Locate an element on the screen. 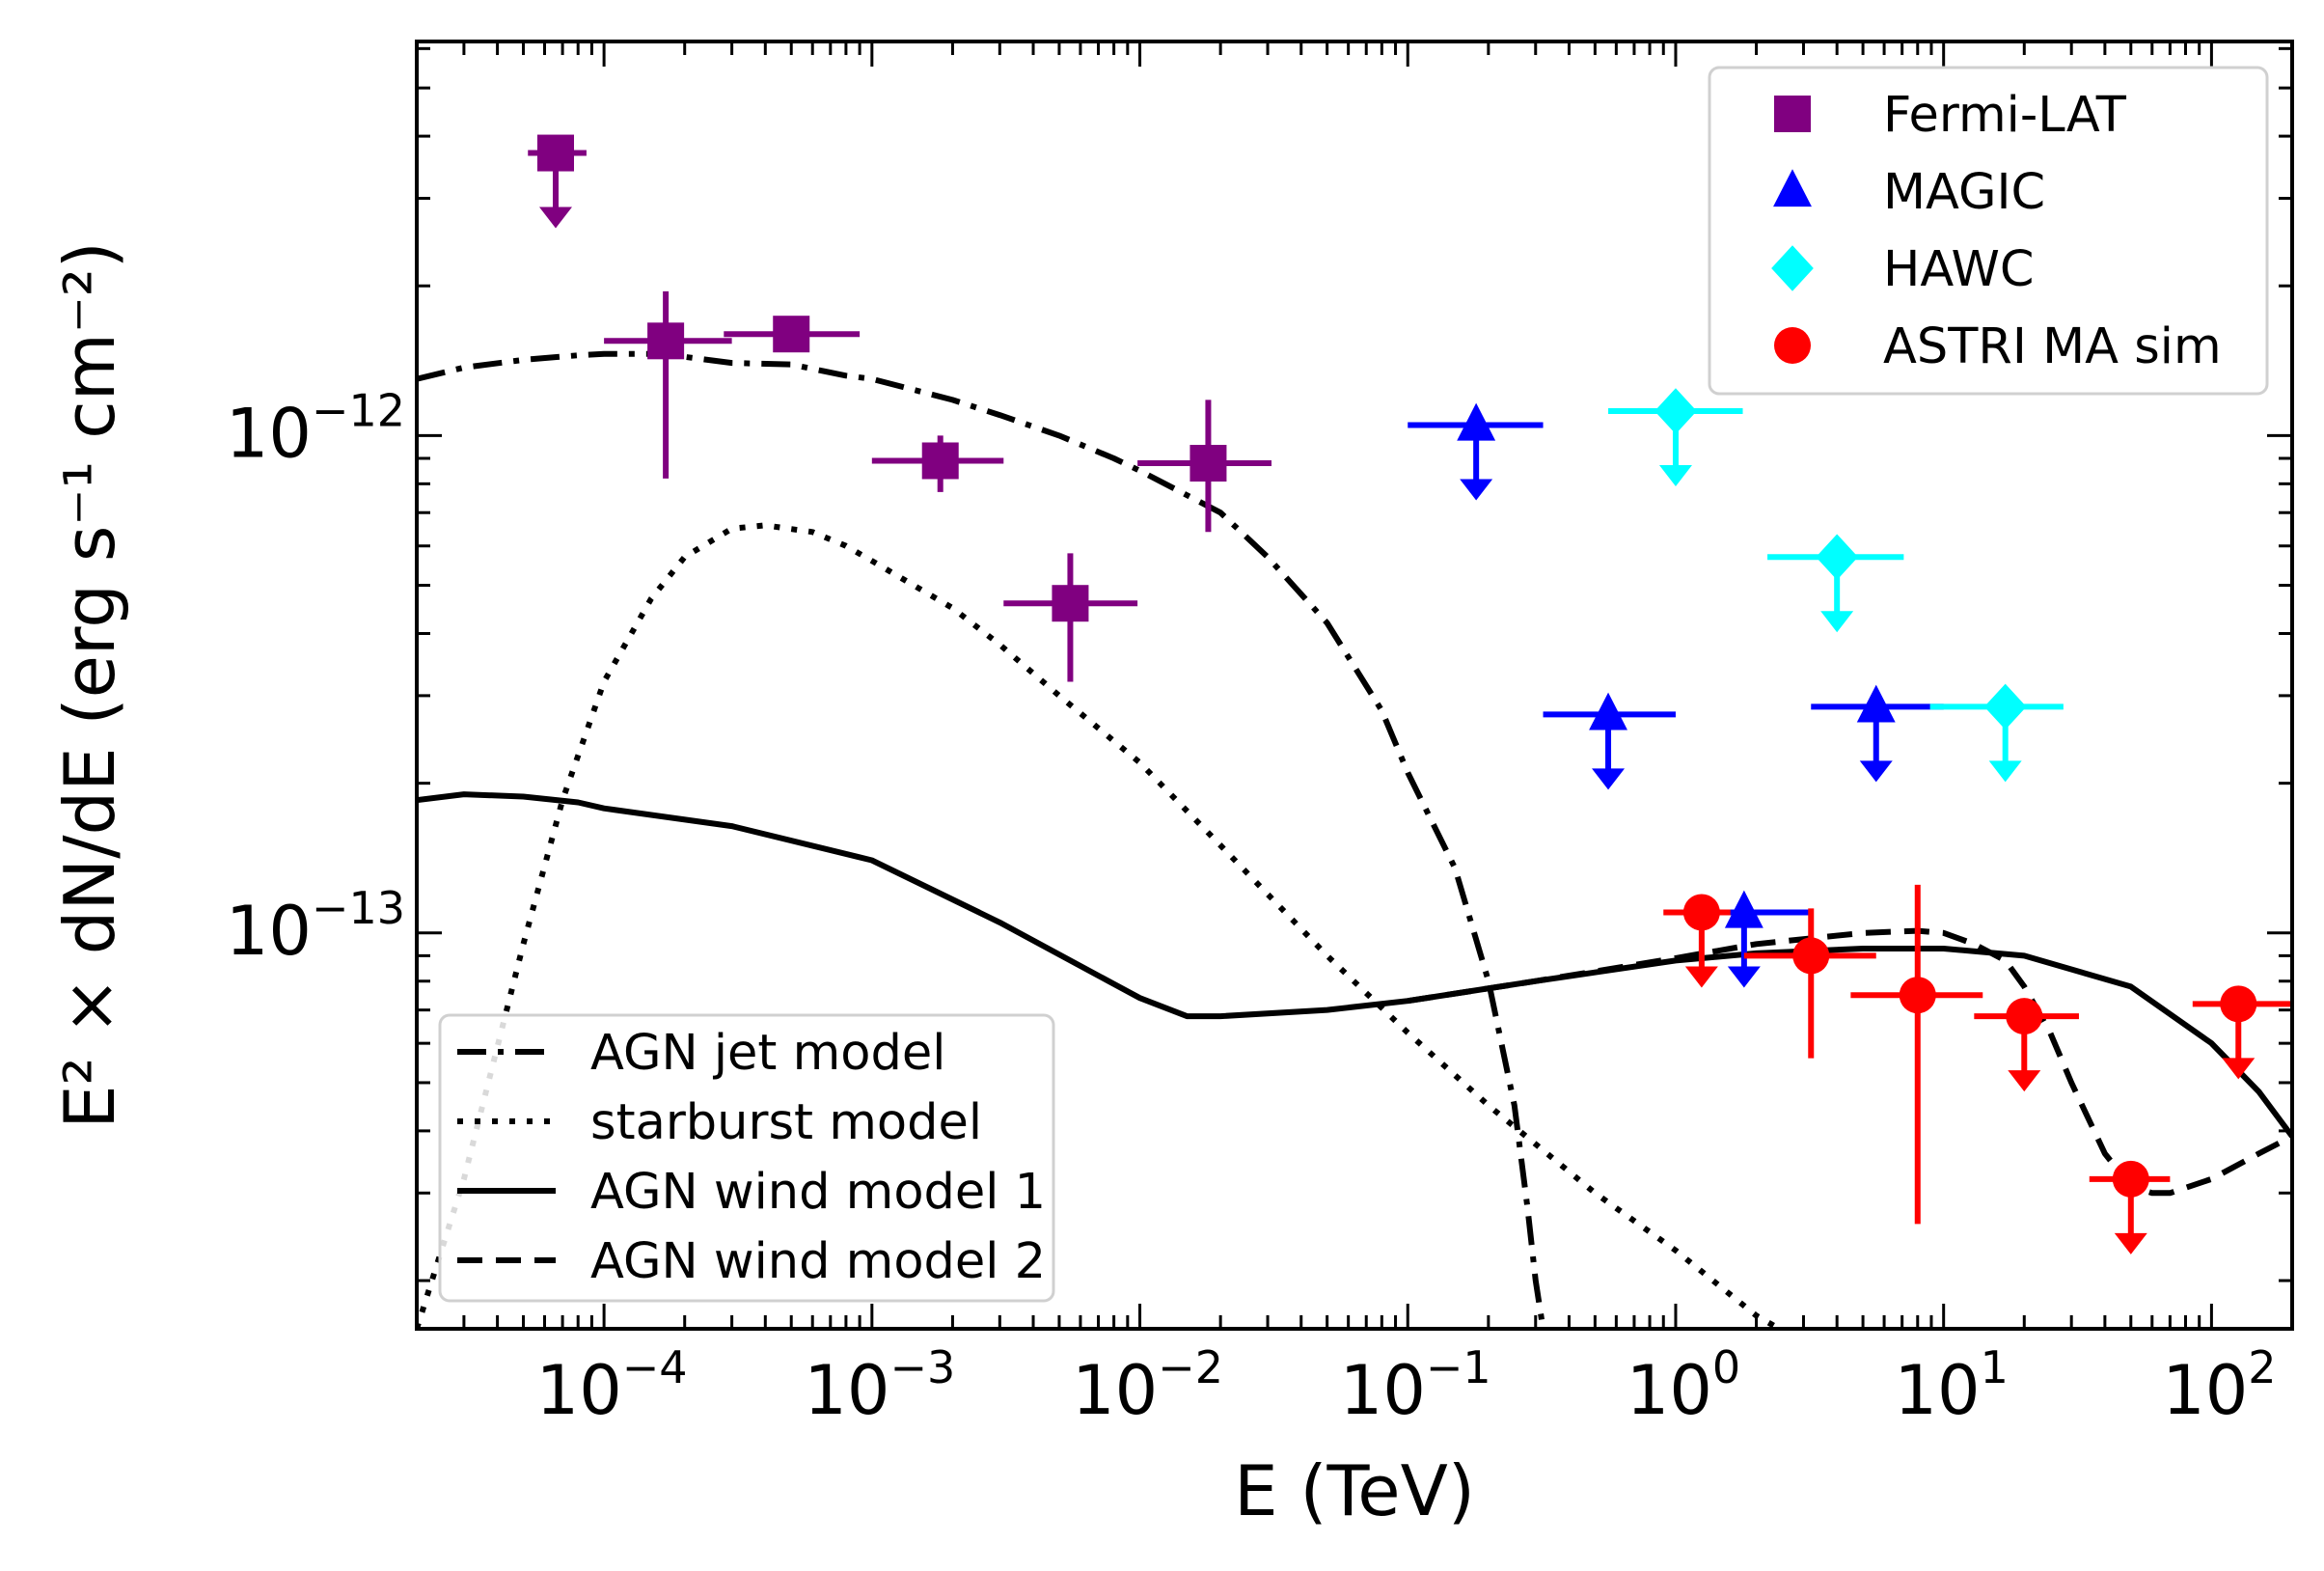  x-tick-label-exp: 2 is located at coordinates (2262, 1367).